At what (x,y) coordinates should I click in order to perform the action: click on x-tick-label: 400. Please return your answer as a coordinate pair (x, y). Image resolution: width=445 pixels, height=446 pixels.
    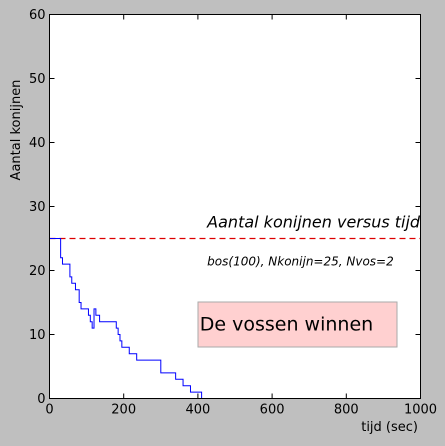
    Looking at the image, I should click on (197, 410).